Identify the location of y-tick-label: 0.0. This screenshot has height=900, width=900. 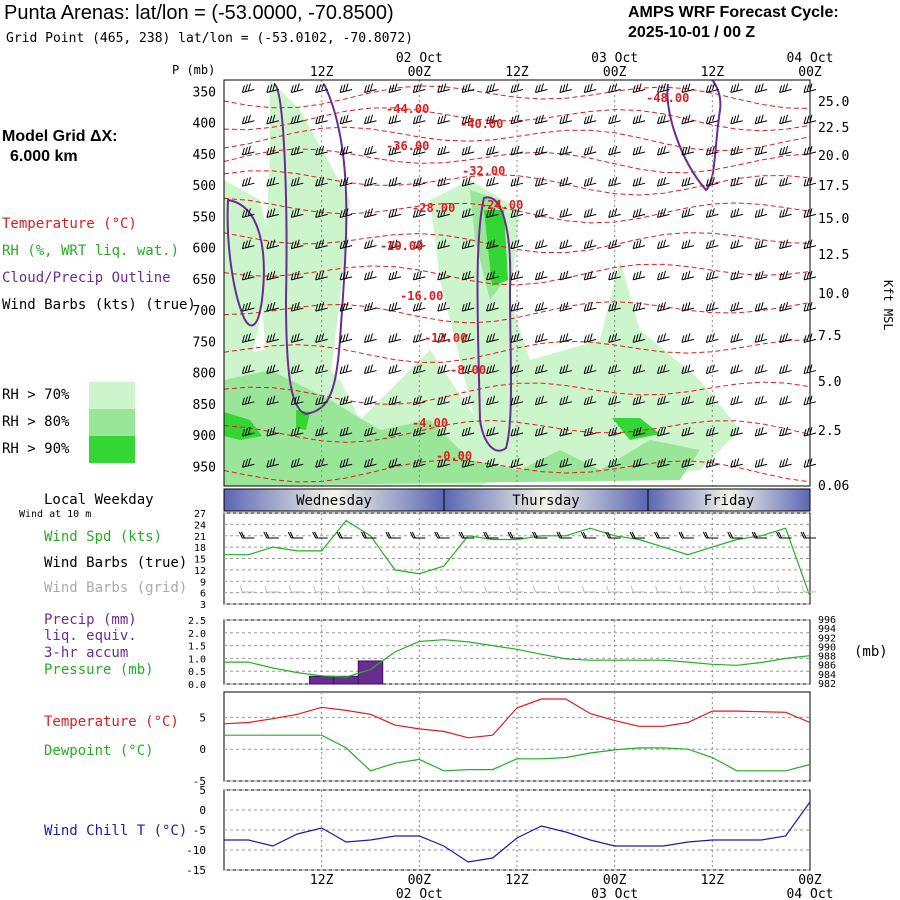
(197, 685).